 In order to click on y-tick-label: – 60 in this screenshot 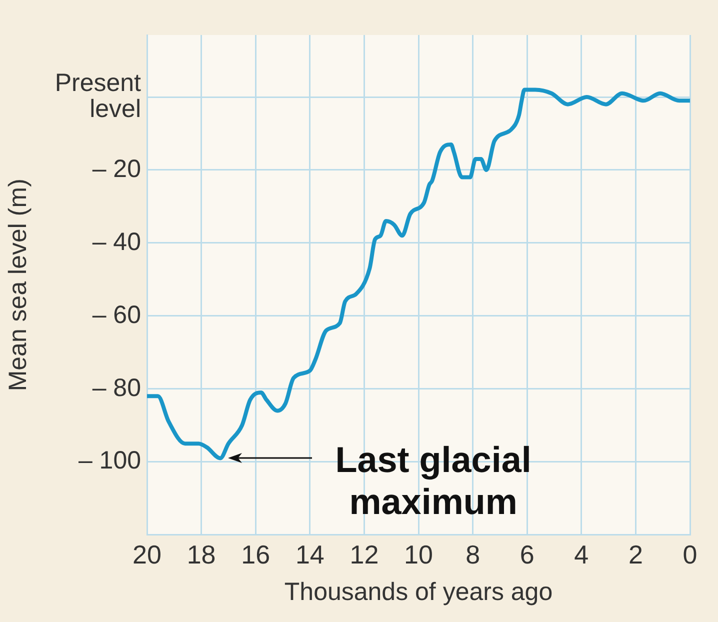, I will do `click(116, 314)`.